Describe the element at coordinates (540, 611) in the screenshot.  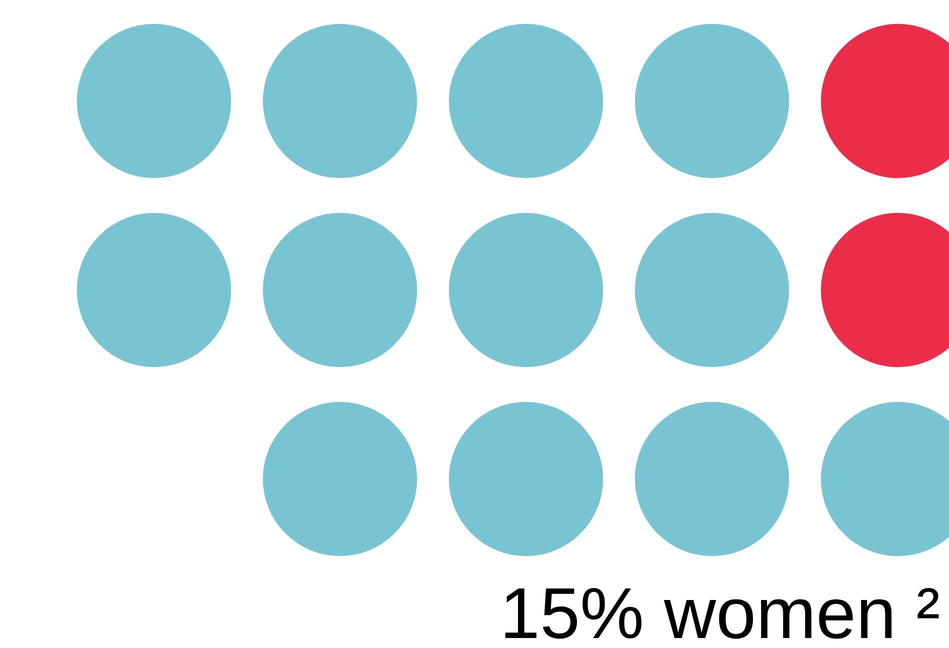
I see `data-label: 15` at that location.